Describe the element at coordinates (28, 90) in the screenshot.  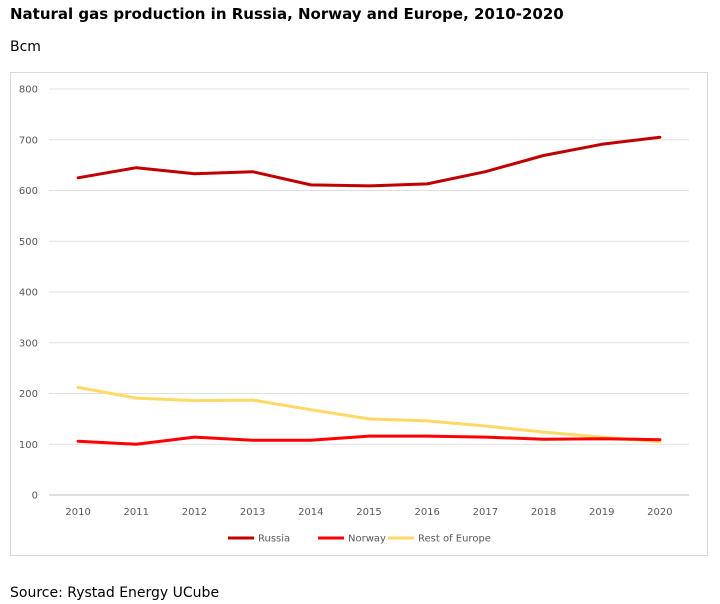
I see `y-tick-label: 800` at that location.